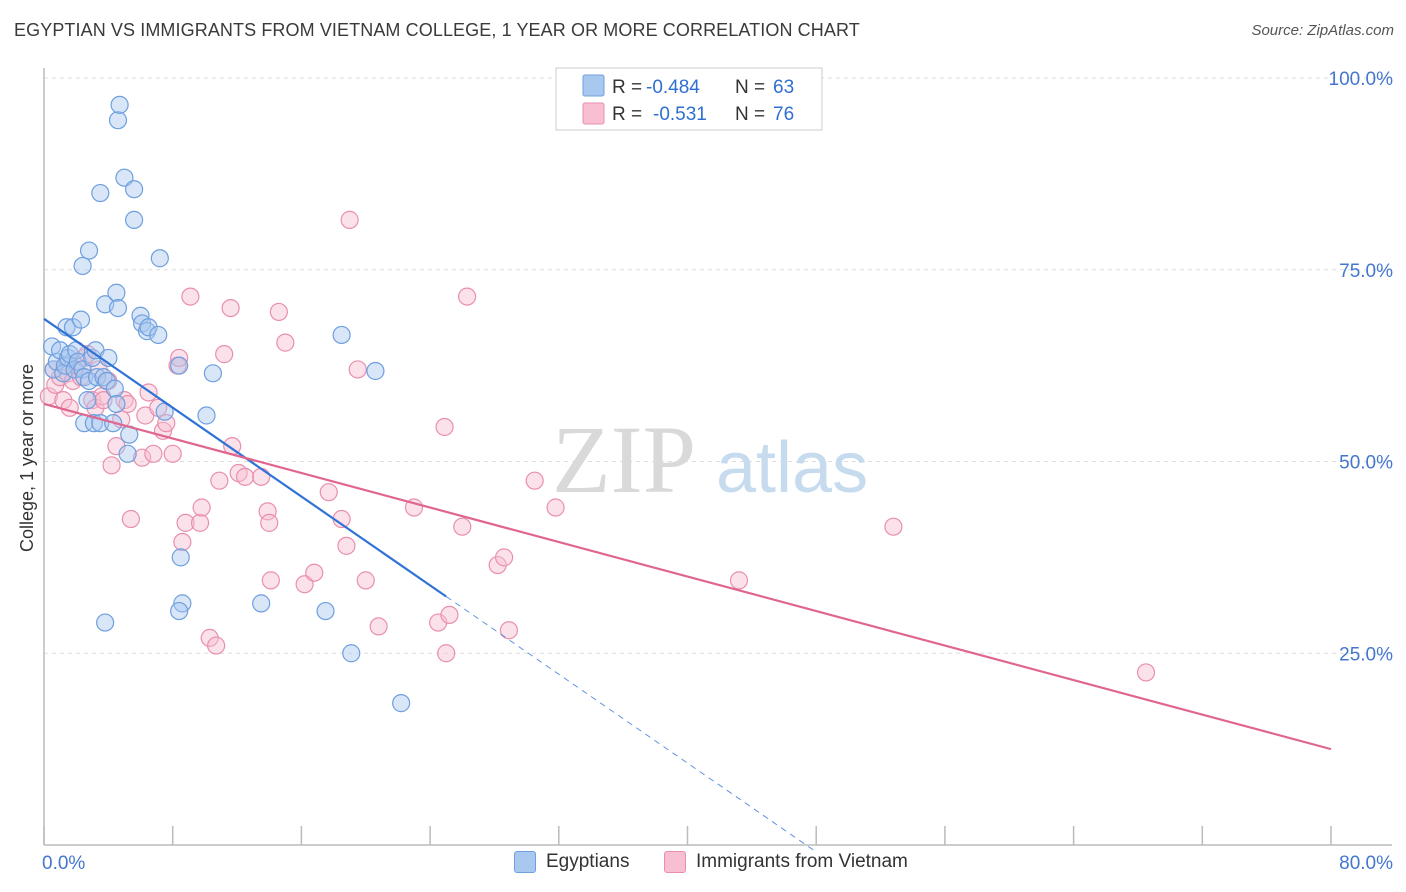 This screenshot has width=1406, height=892. What do you see at coordinates (783, 114) in the screenshot?
I see `stats-n-value-pink: 76` at bounding box center [783, 114].